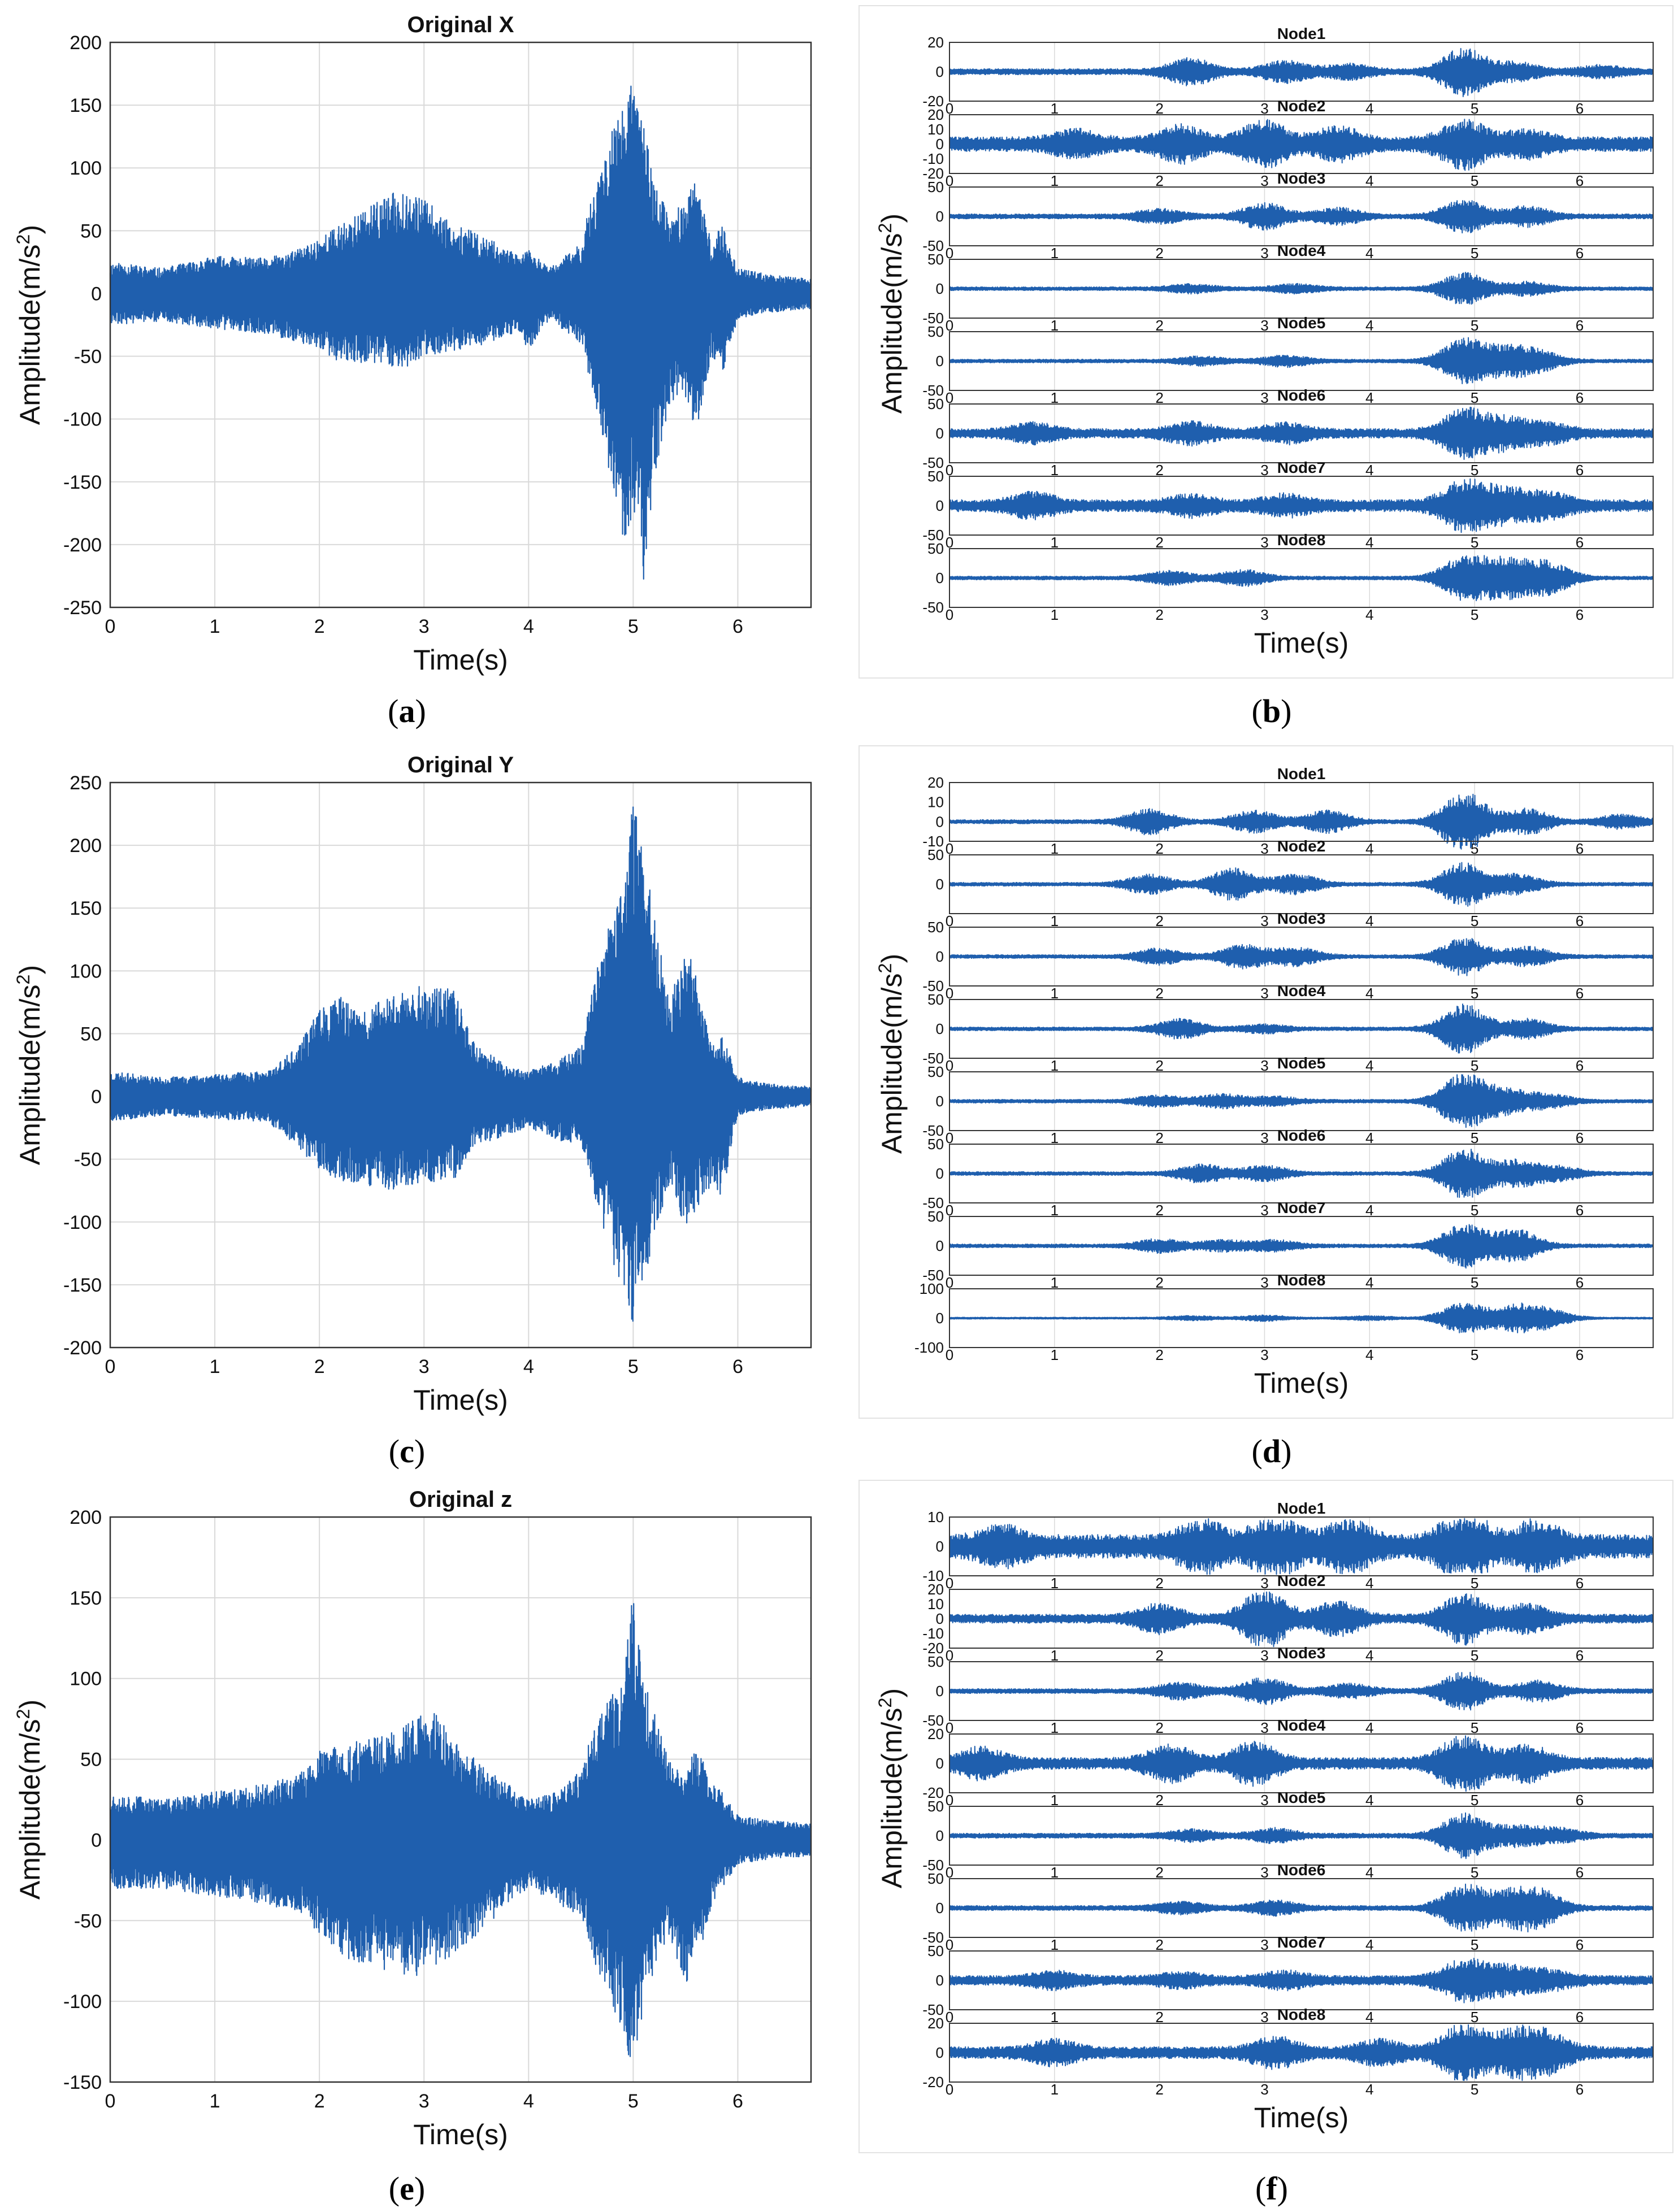 This screenshot has height=2212, width=1678. Describe the element at coordinates (1301, 991) in the screenshot. I see `node-title: Node4` at that location.